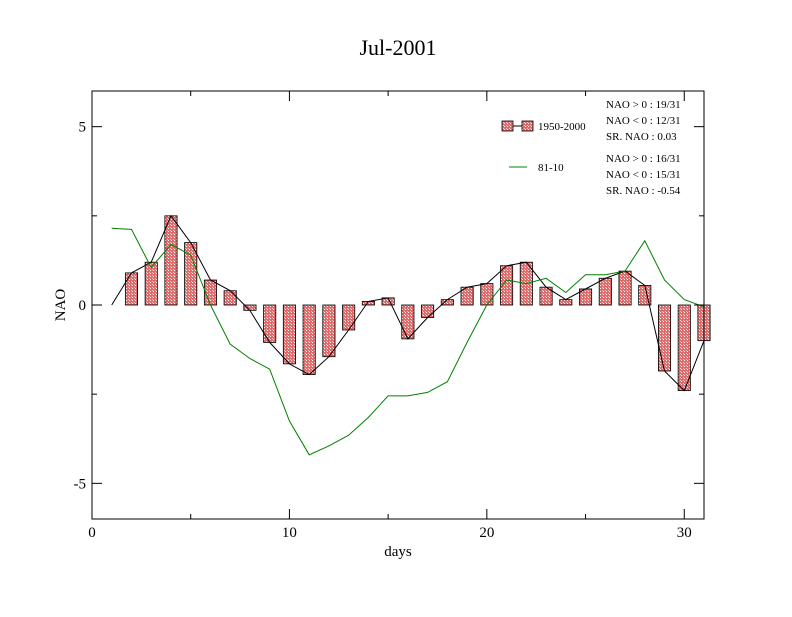 The image size is (792, 617). I want to click on legend-stat-0-0: NAO > 0 : 19/31, so click(643, 105).